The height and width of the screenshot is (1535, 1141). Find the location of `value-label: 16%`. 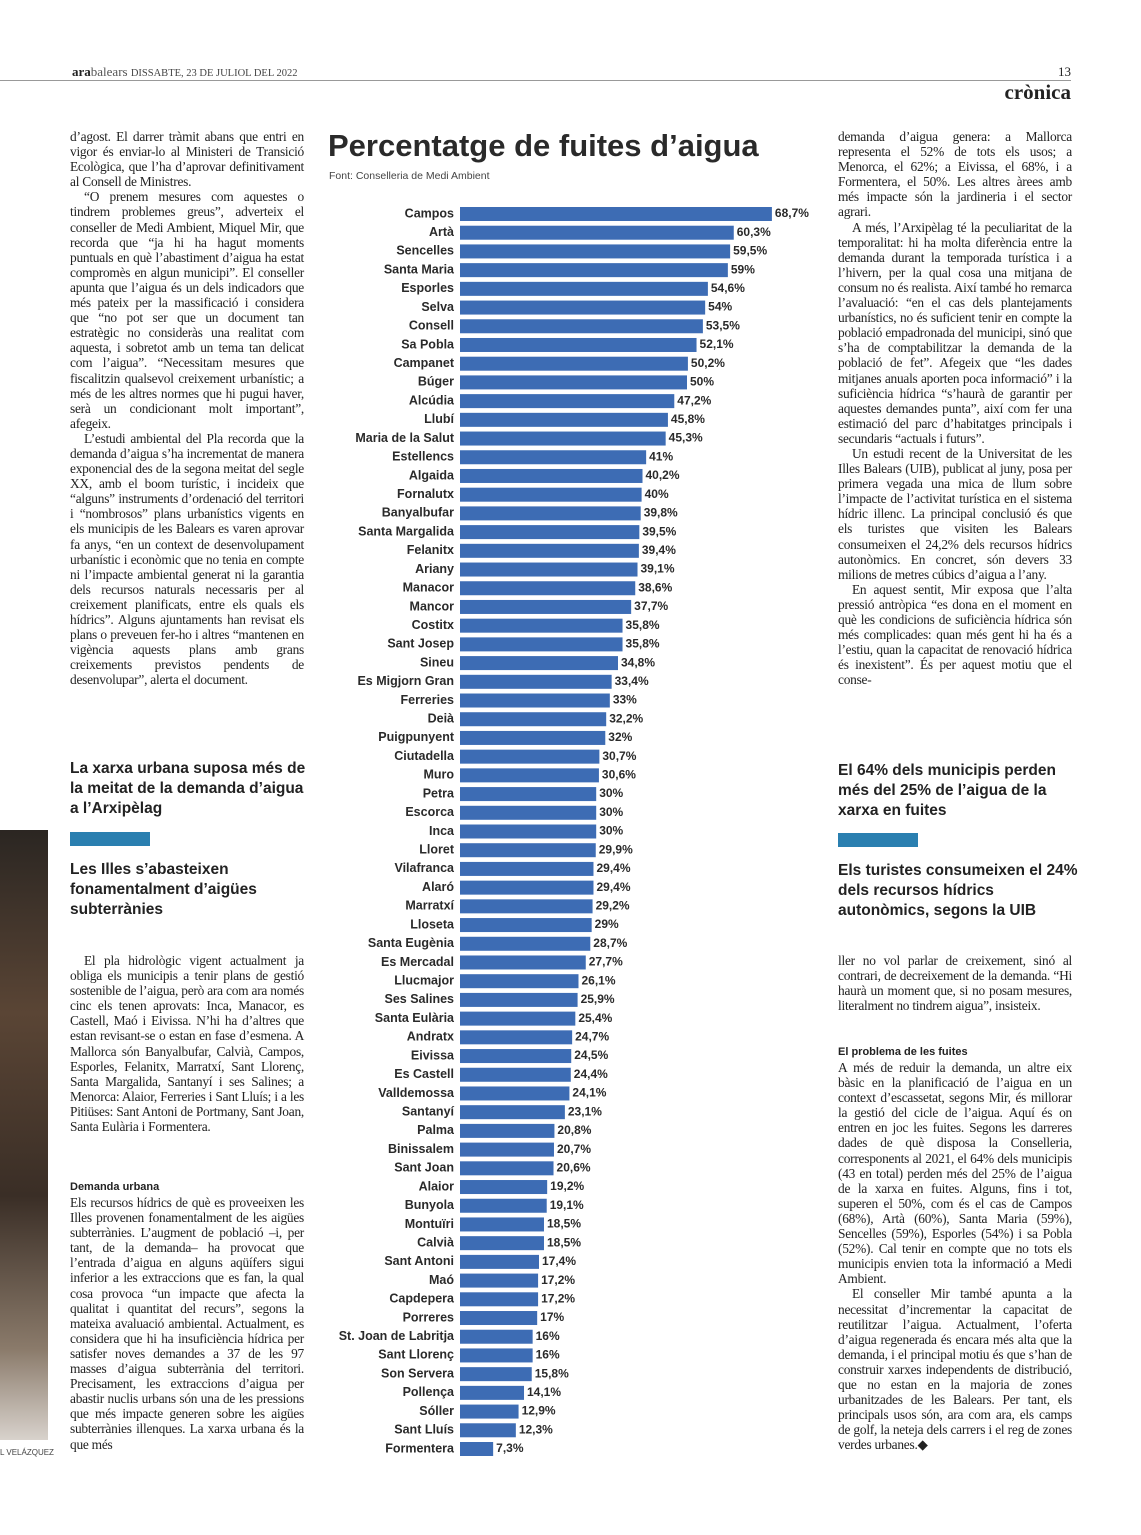

value-label: 16% is located at coordinates (548, 1355).